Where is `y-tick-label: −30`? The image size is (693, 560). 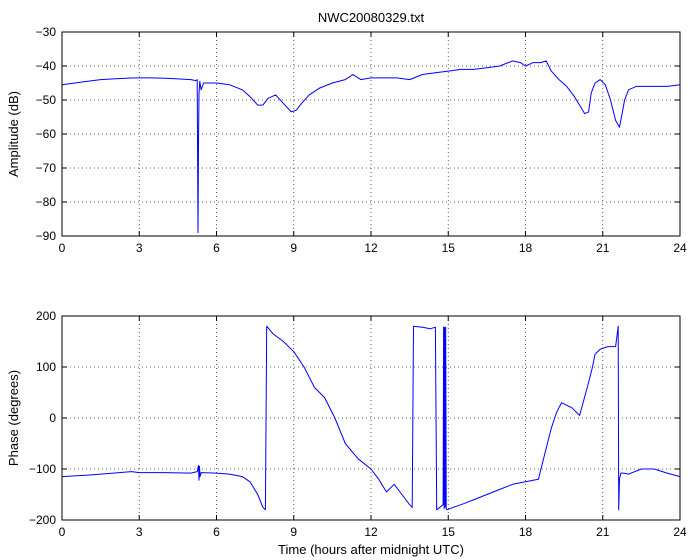
y-tick-label: −30 is located at coordinates (46, 32).